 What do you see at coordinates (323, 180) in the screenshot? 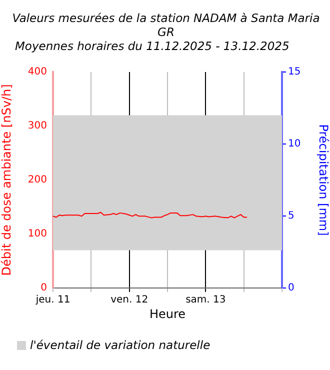
I see `y2-axis-title: Précipitation [mm]` at bounding box center [323, 180].